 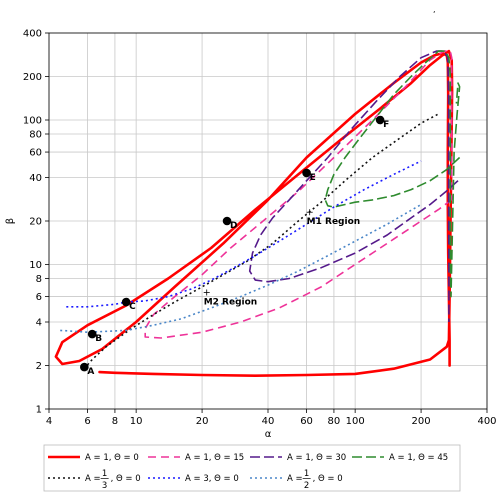 I want to click on legend-label-5: , Θ = 0, so click(x=126, y=479).